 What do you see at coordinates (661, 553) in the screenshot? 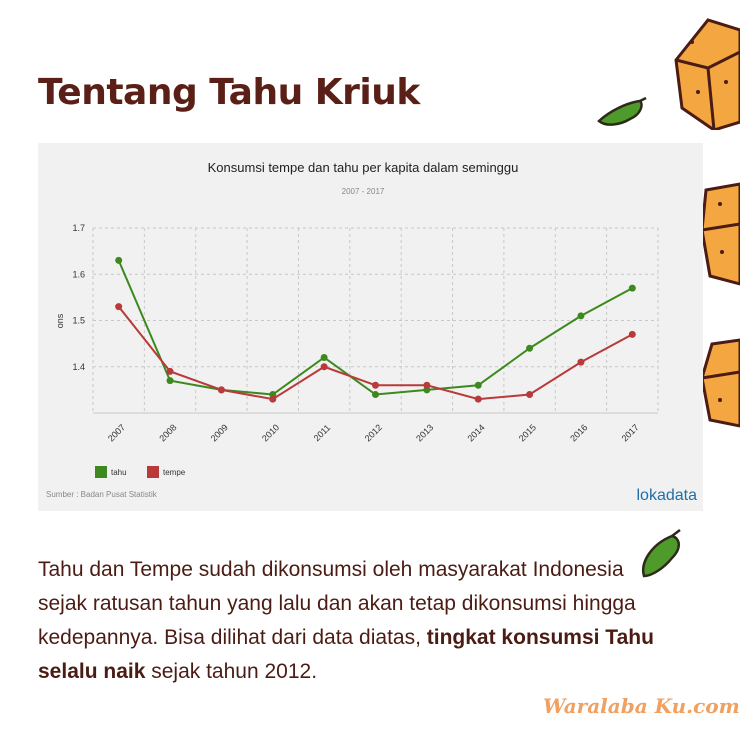
I see `chili-icon-bottom` at bounding box center [661, 553].